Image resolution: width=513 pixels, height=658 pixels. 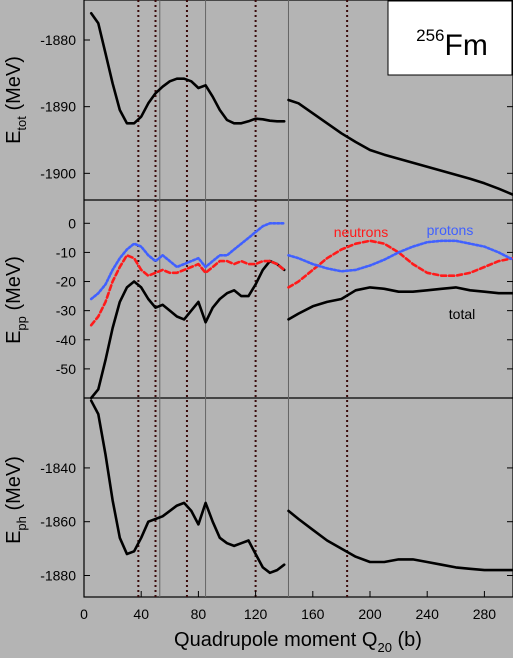 What do you see at coordinates (58, 107) in the screenshot?
I see `y-tick-label: -1890` at bounding box center [58, 107].